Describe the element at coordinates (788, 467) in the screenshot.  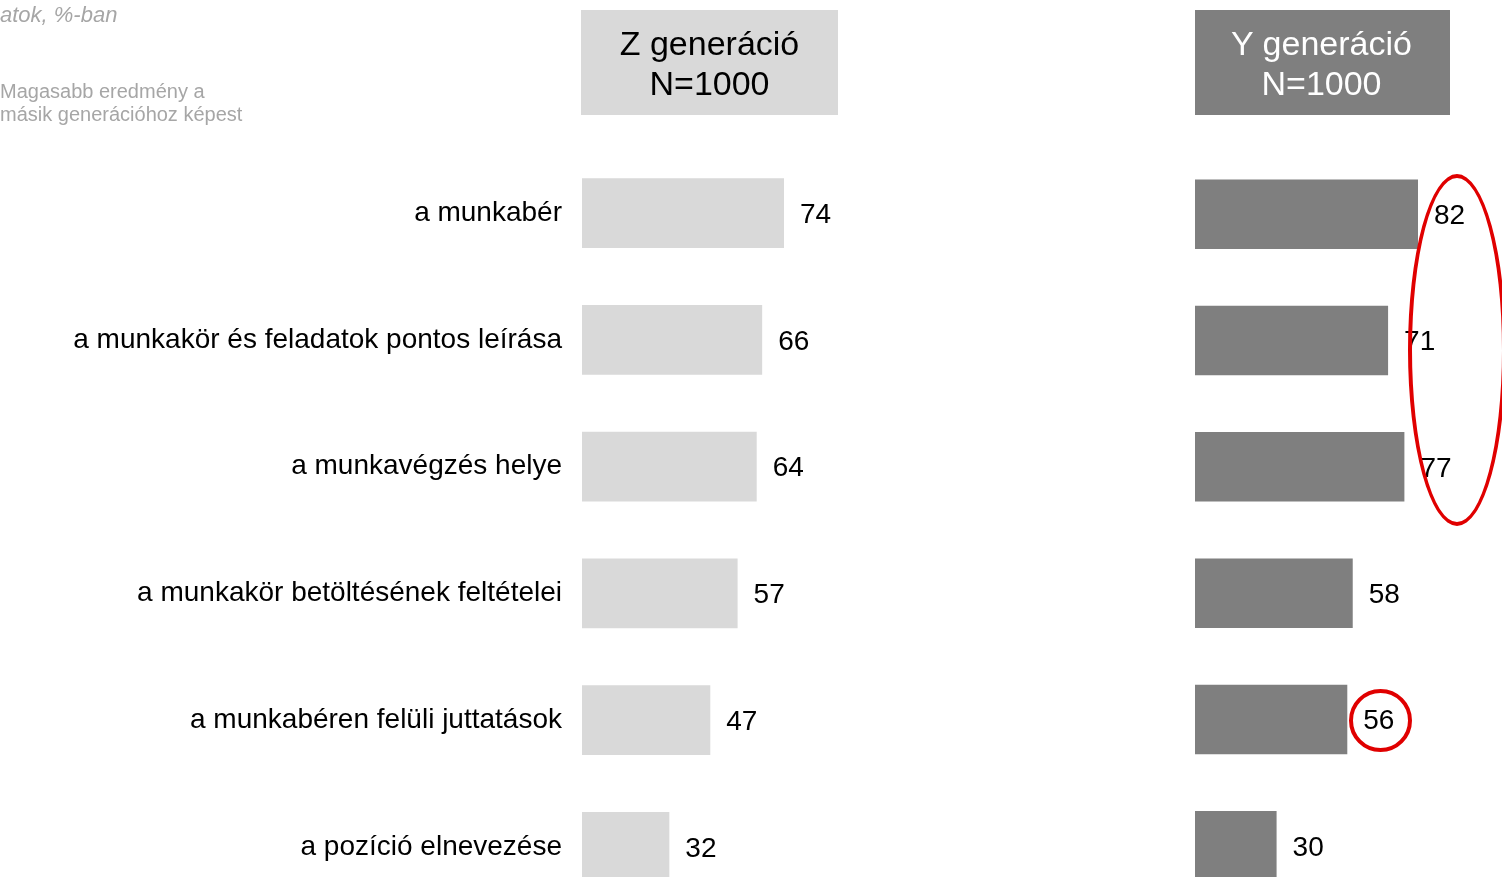
I see `data-label: 64` at that location.